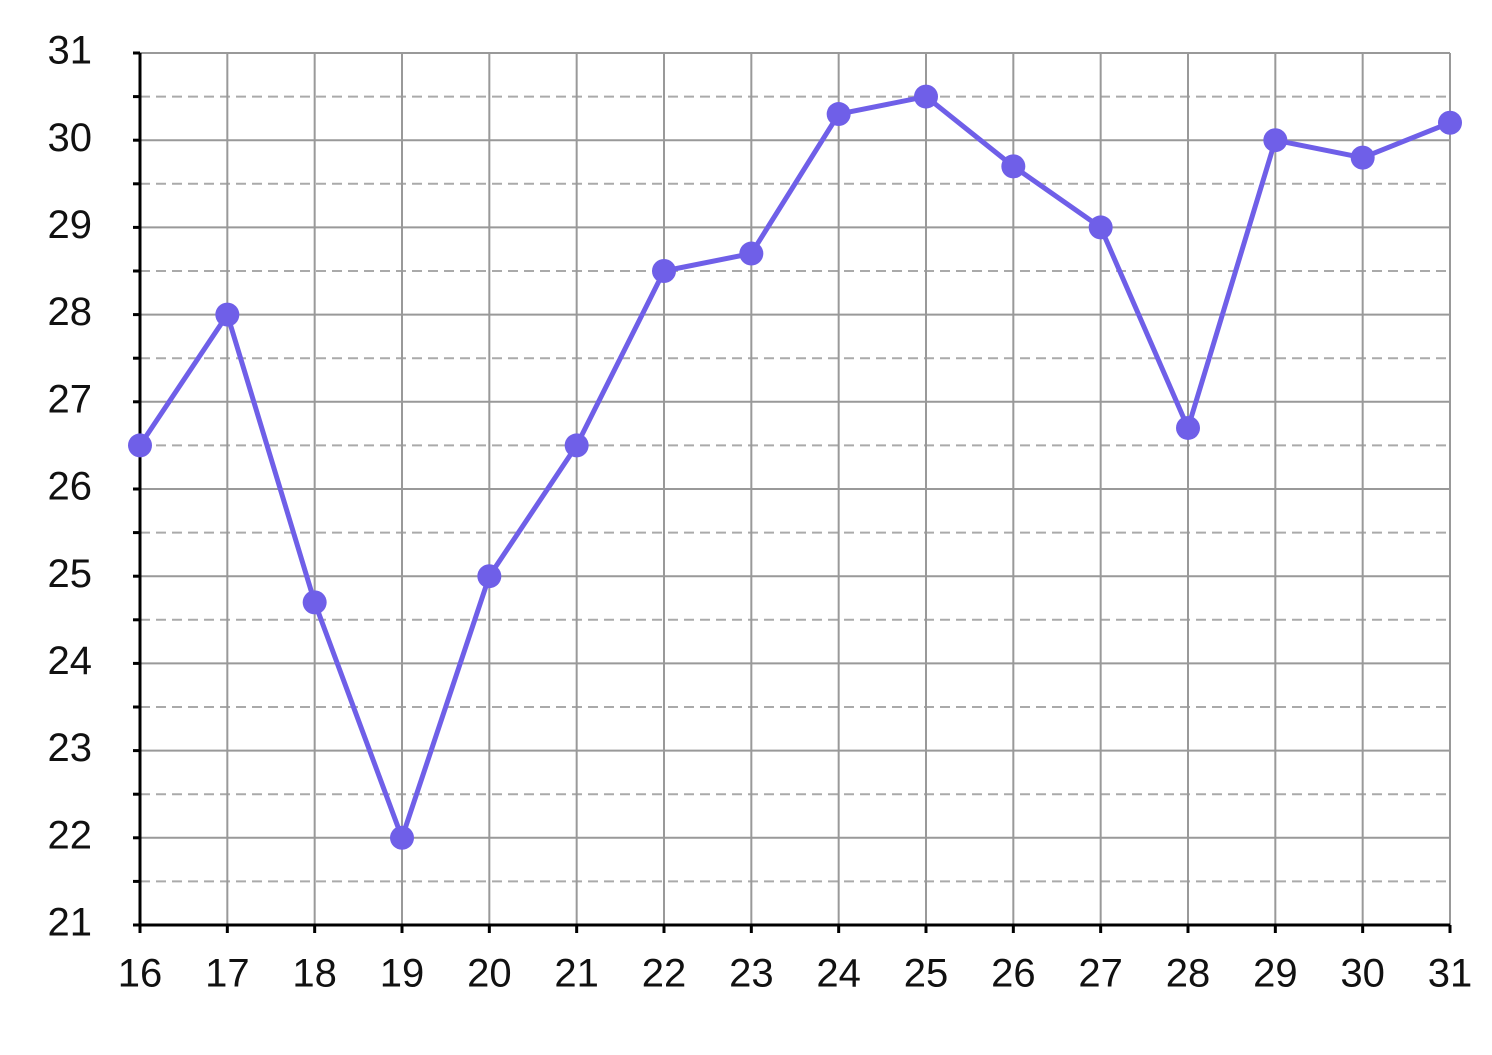  What do you see at coordinates (926, 974) in the screenshot?
I see `x-tick-label: 25` at bounding box center [926, 974].